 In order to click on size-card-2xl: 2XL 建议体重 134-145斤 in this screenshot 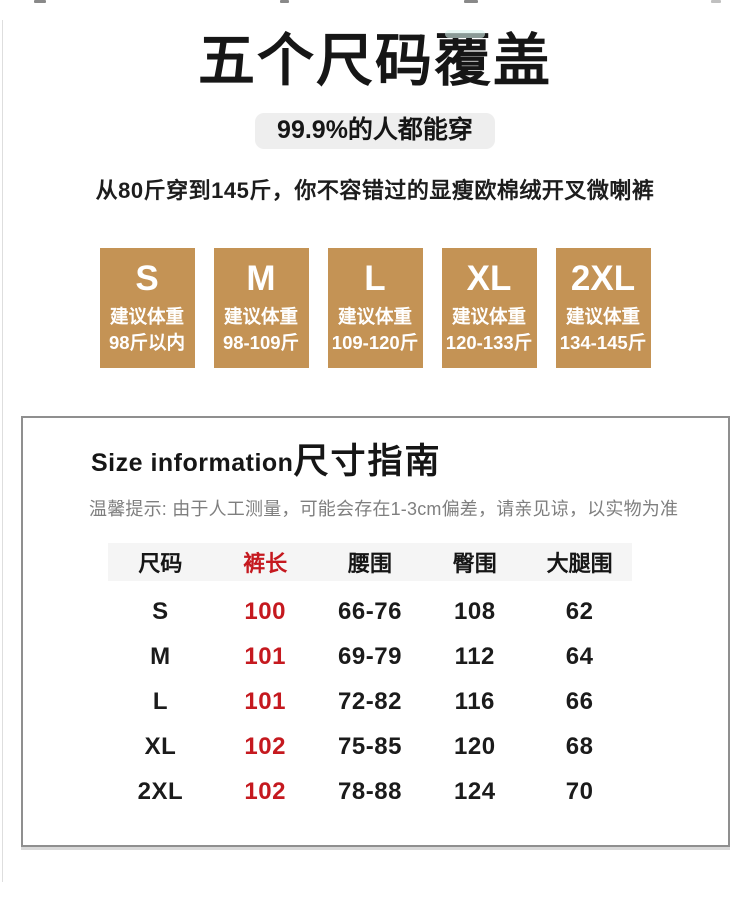, I will do `click(603, 307)`.